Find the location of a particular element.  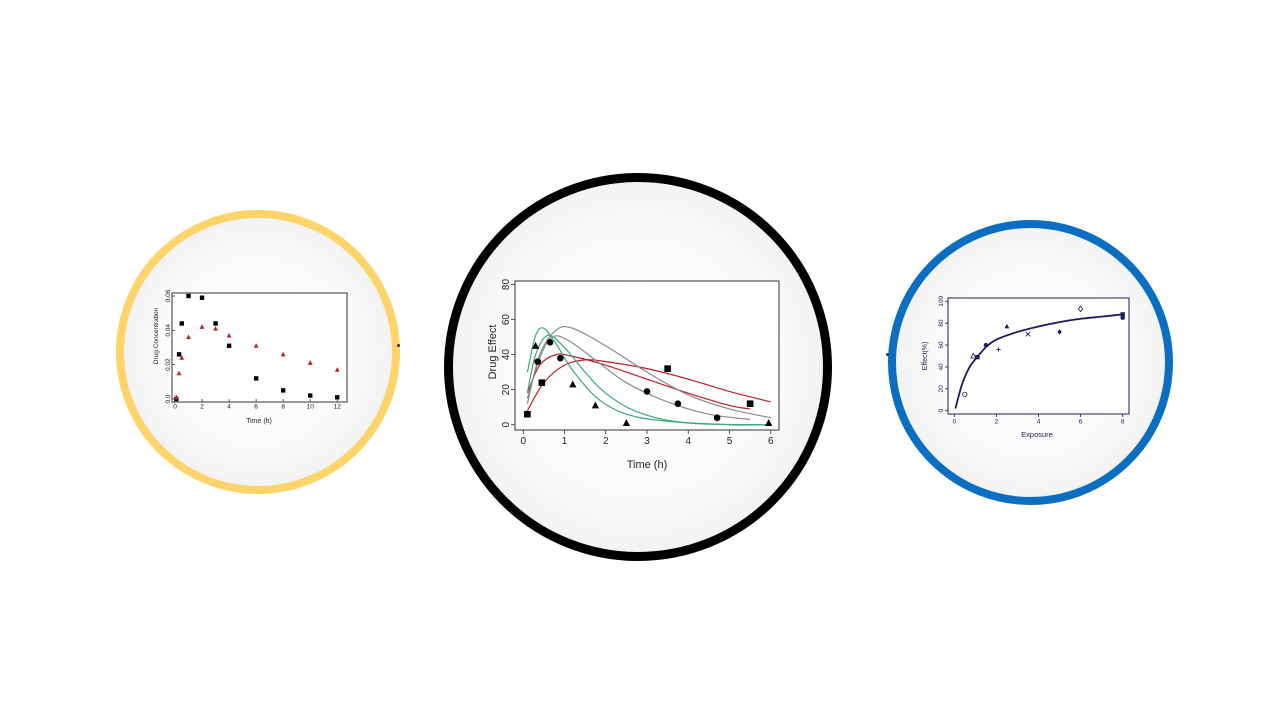

ring-dot-left is located at coordinates (398, 345).